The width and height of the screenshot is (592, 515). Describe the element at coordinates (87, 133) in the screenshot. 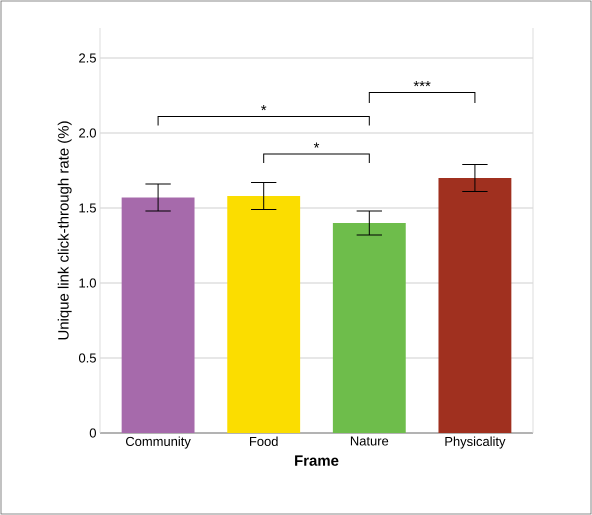

I see `y-tick-label: 2.0` at that location.